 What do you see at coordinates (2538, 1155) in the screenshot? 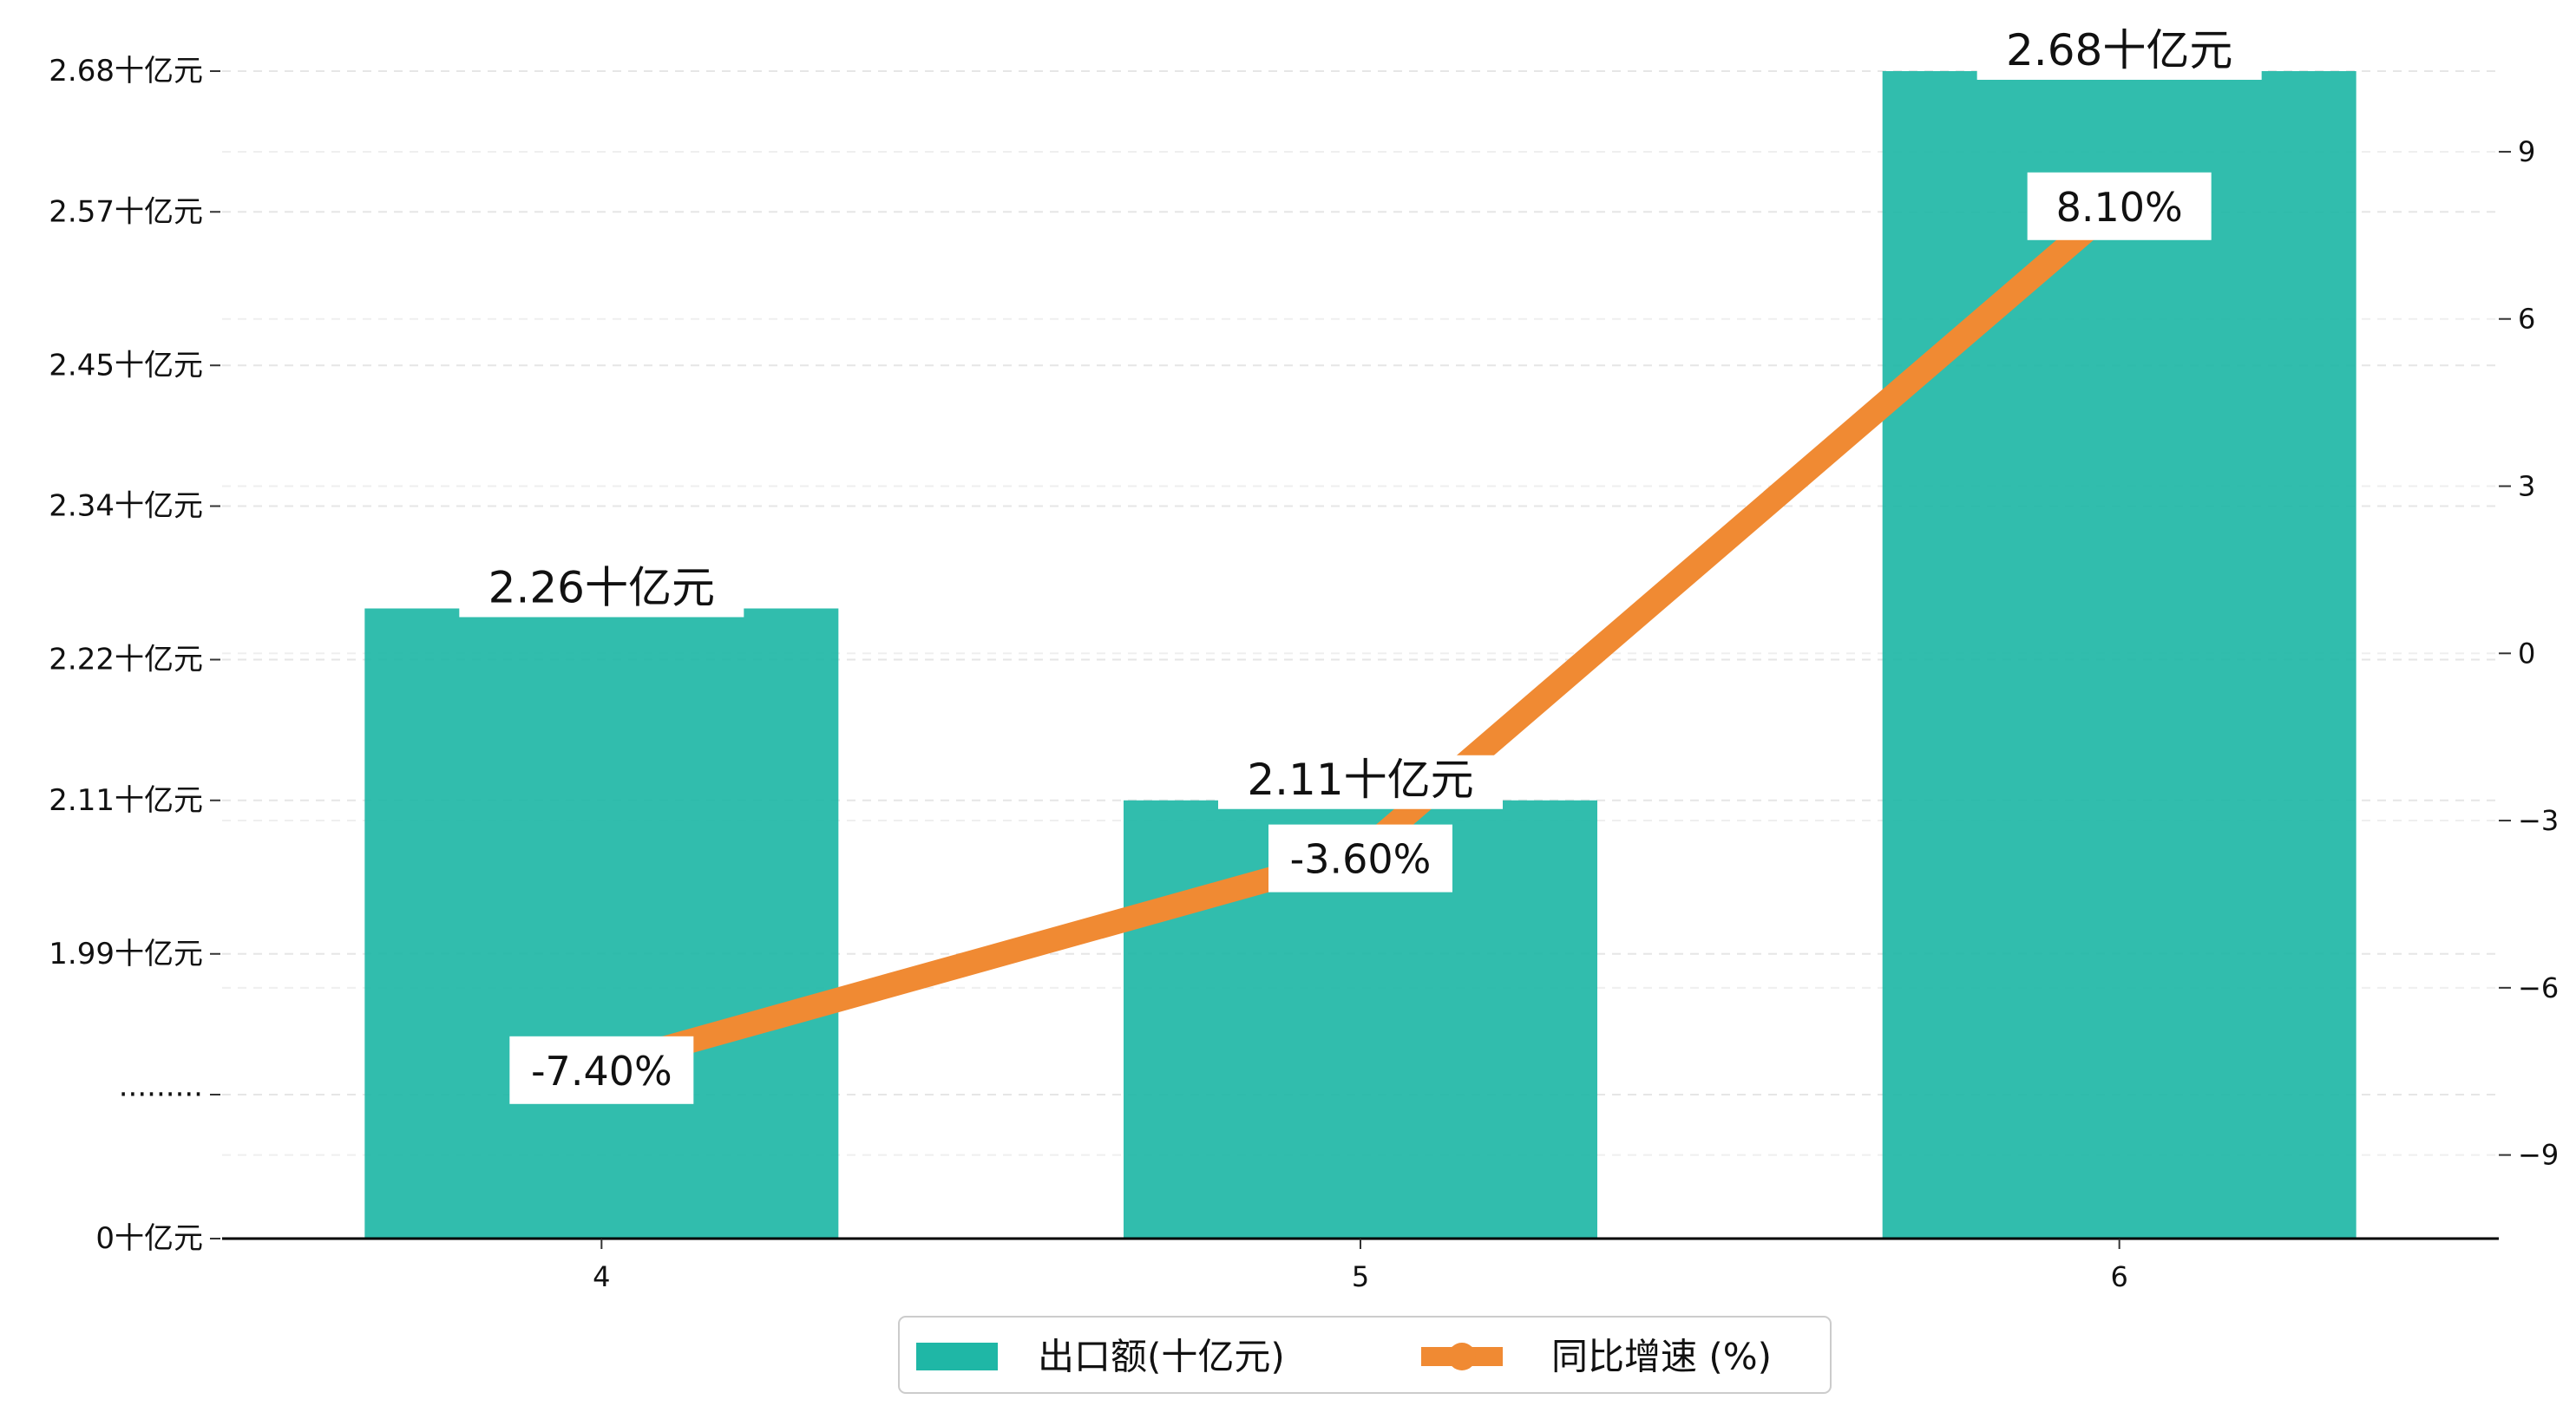
I see `y-right-tick-label: −9` at bounding box center [2538, 1155].